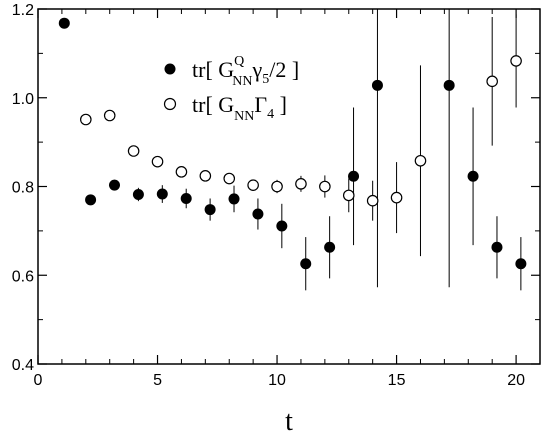 This screenshot has height=435, width=545. I want to click on legend-1-sup: Q, so click(239, 61).